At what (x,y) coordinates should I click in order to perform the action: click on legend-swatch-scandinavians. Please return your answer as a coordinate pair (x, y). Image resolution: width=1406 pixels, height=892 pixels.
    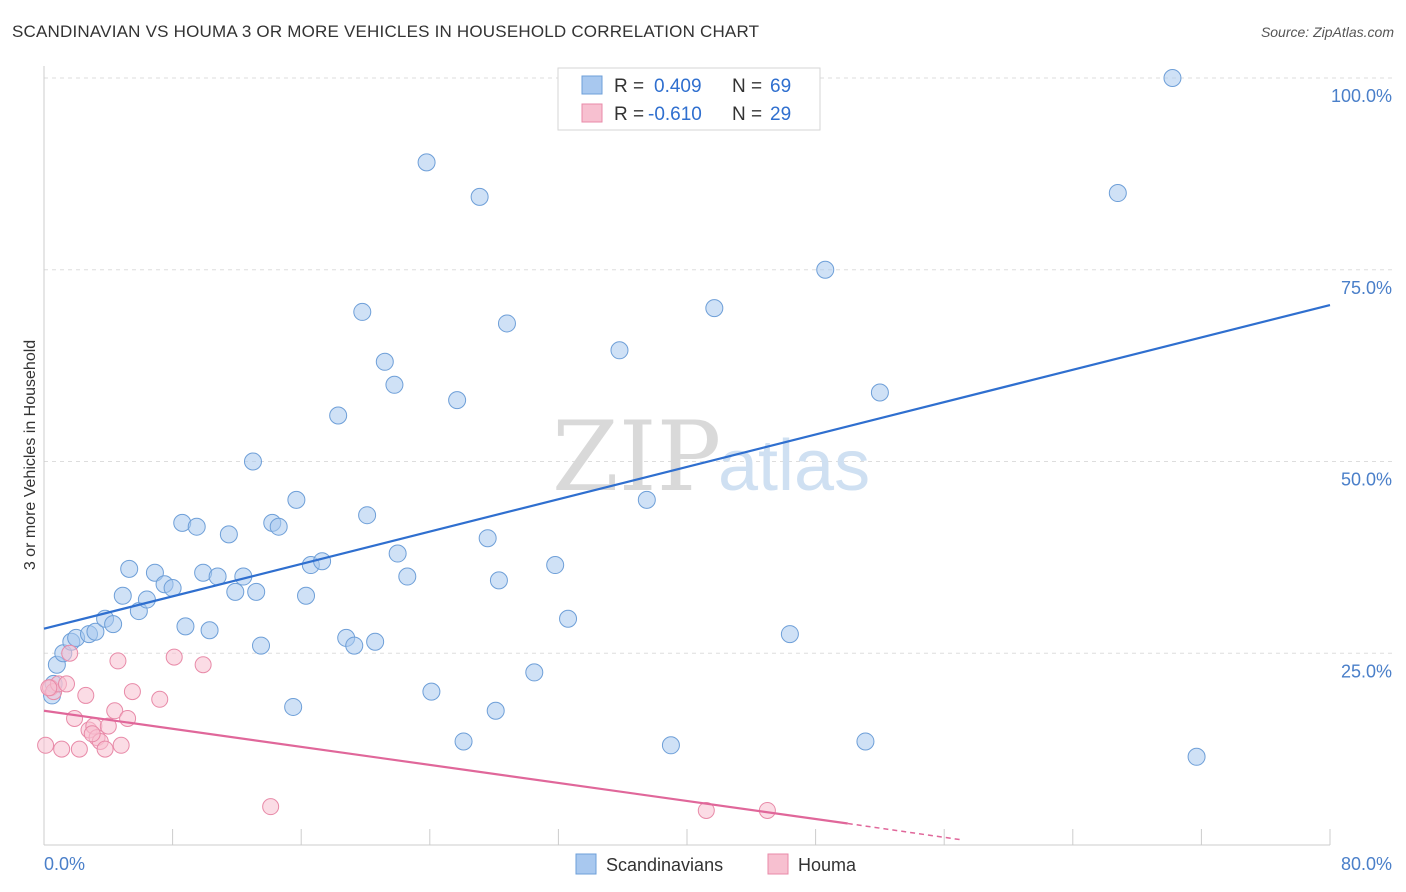
    Looking at the image, I should click on (586, 864).